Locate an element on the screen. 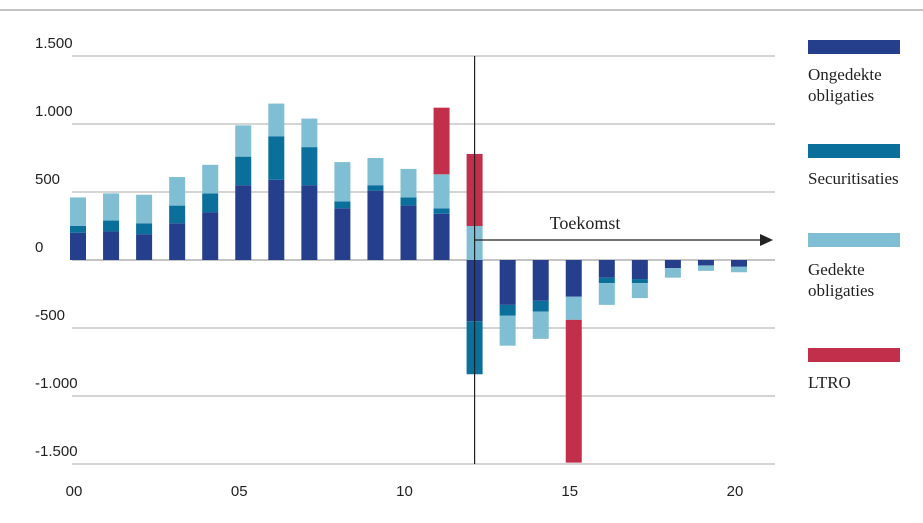 The height and width of the screenshot is (523, 923). y-tick-label: 0 is located at coordinates (39, 247).